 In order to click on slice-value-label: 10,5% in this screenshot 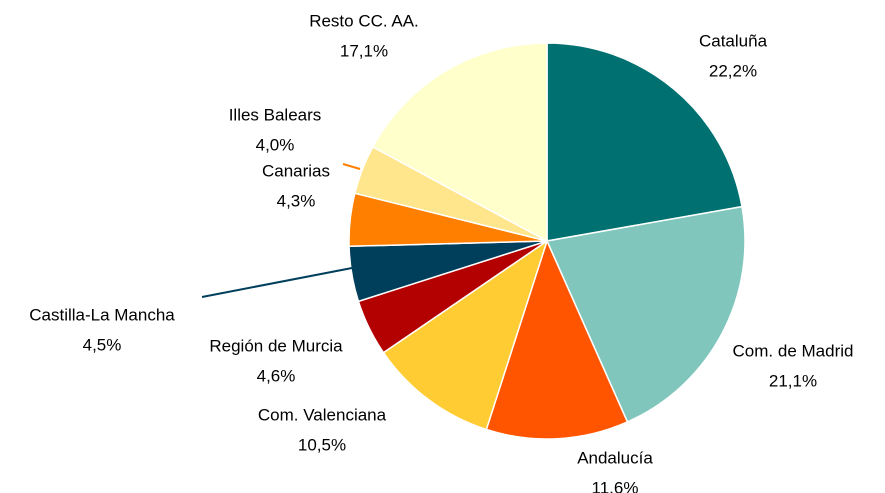, I will do `click(322, 444)`.